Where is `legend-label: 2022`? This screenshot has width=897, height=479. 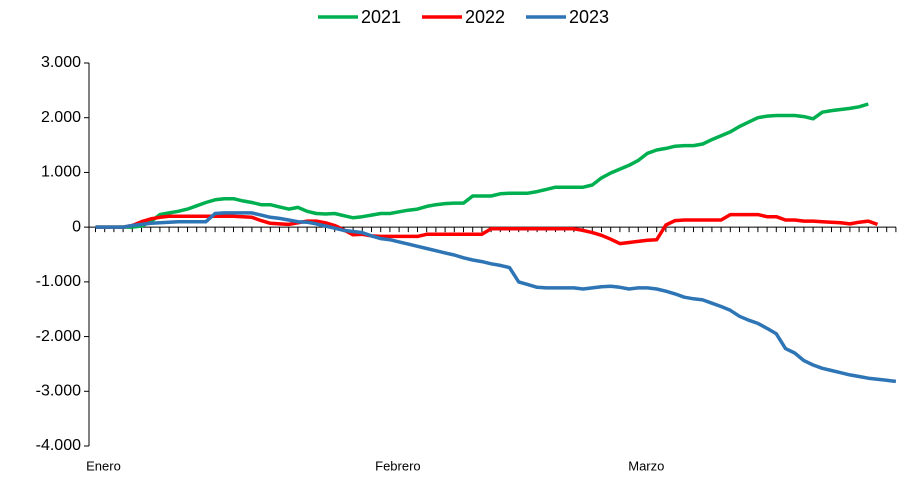 legend-label: 2022 is located at coordinates (485, 17).